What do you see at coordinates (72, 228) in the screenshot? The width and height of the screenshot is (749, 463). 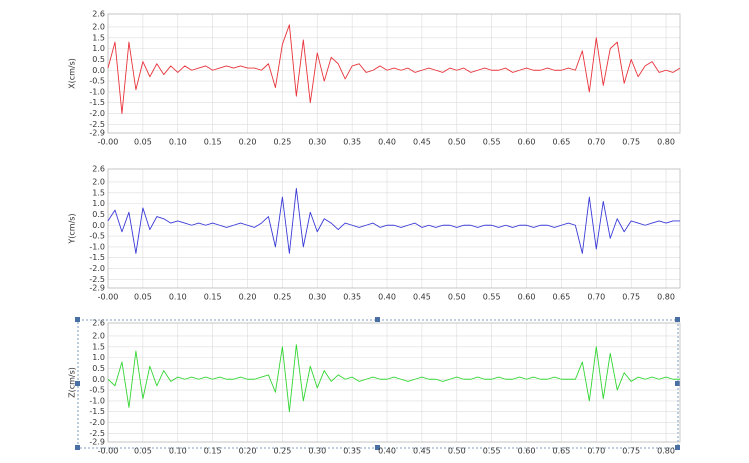 I see `y-axis-label: Y(cm/s)` at bounding box center [72, 228].